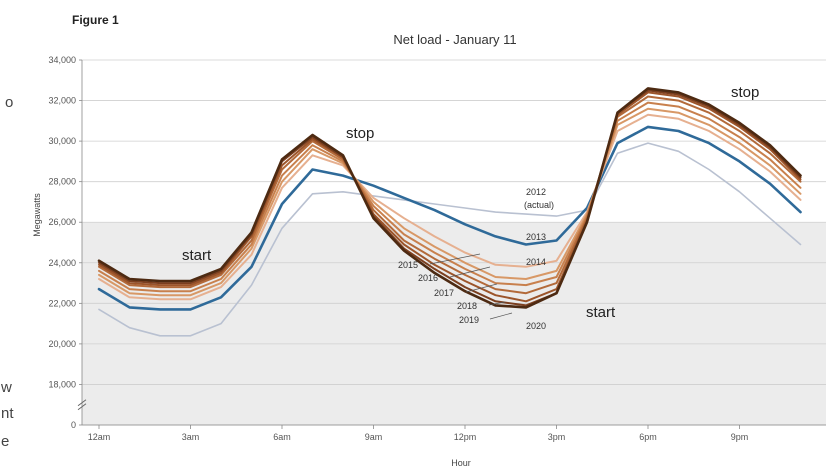 Image resolution: width=830 pixels, height=473 pixels. I want to click on y-tick-label: 28,000, so click(62, 182).